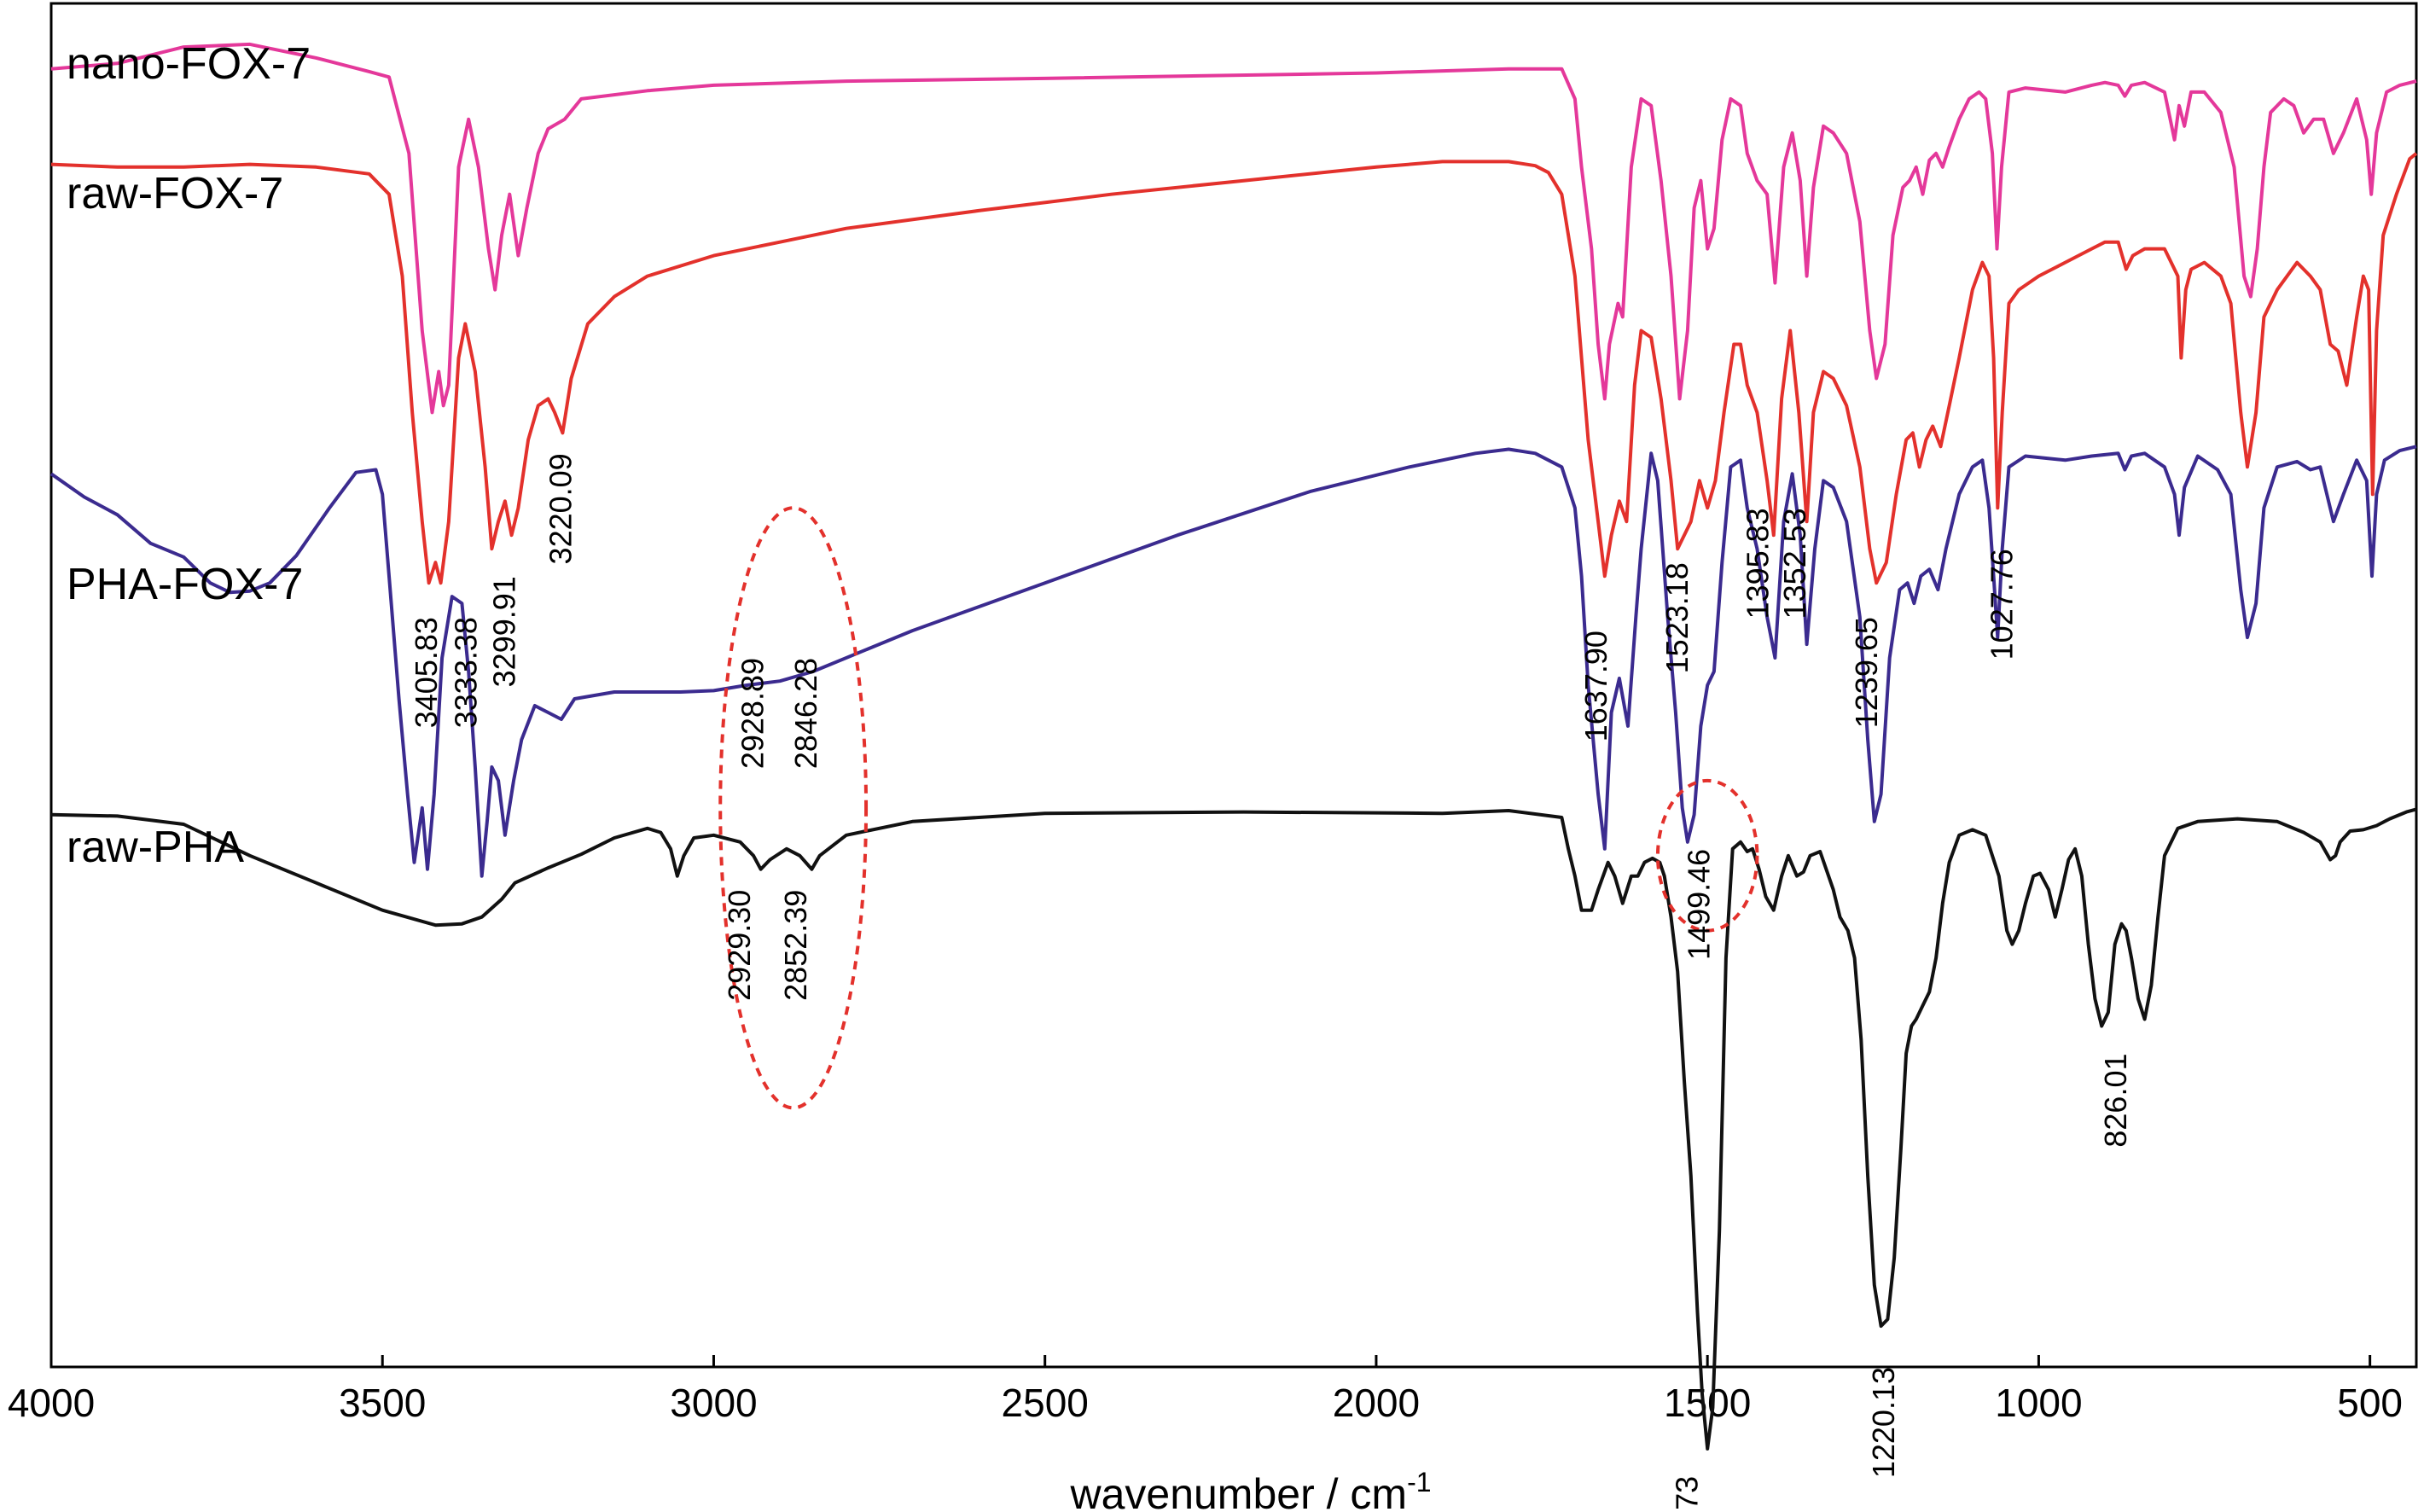 This screenshot has width=2424, height=1512. I want to click on peak-label: 826.01, so click(2115, 1101).